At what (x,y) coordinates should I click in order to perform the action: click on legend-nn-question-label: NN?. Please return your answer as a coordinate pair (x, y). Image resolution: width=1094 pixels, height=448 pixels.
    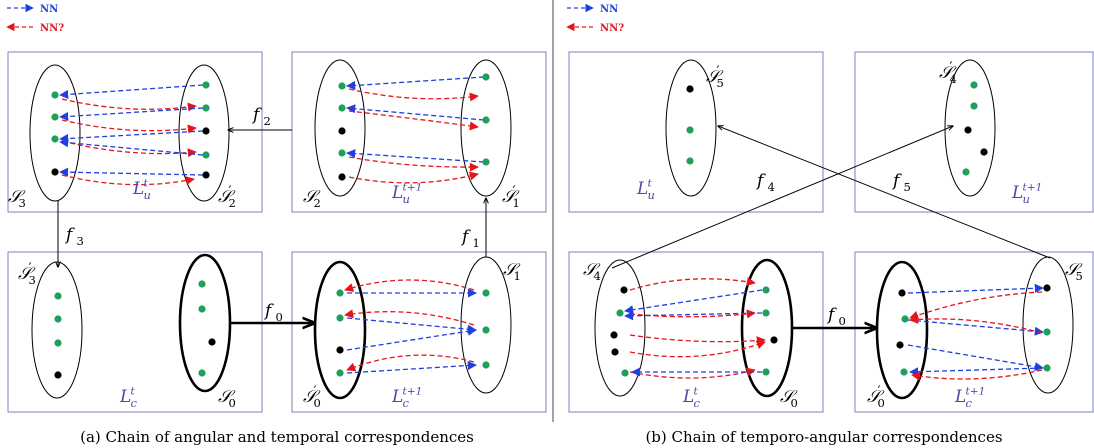
    Looking at the image, I should click on (612, 28).